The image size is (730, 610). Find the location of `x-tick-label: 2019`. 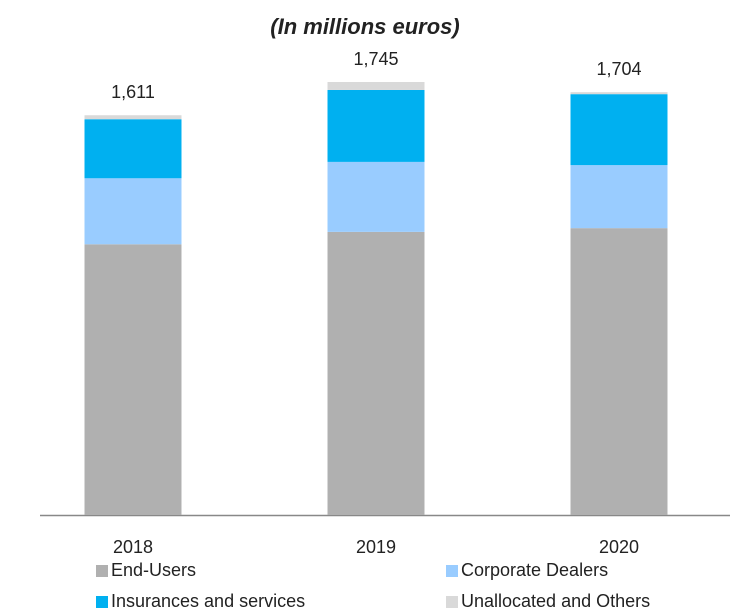

x-tick-label: 2019 is located at coordinates (376, 547).